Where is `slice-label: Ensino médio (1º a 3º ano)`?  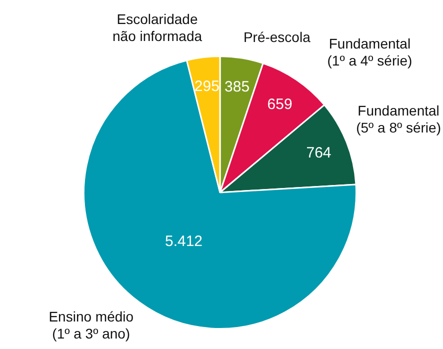
slice-label: Ensino médio (1º a 3º ano) is located at coordinates (91, 325).